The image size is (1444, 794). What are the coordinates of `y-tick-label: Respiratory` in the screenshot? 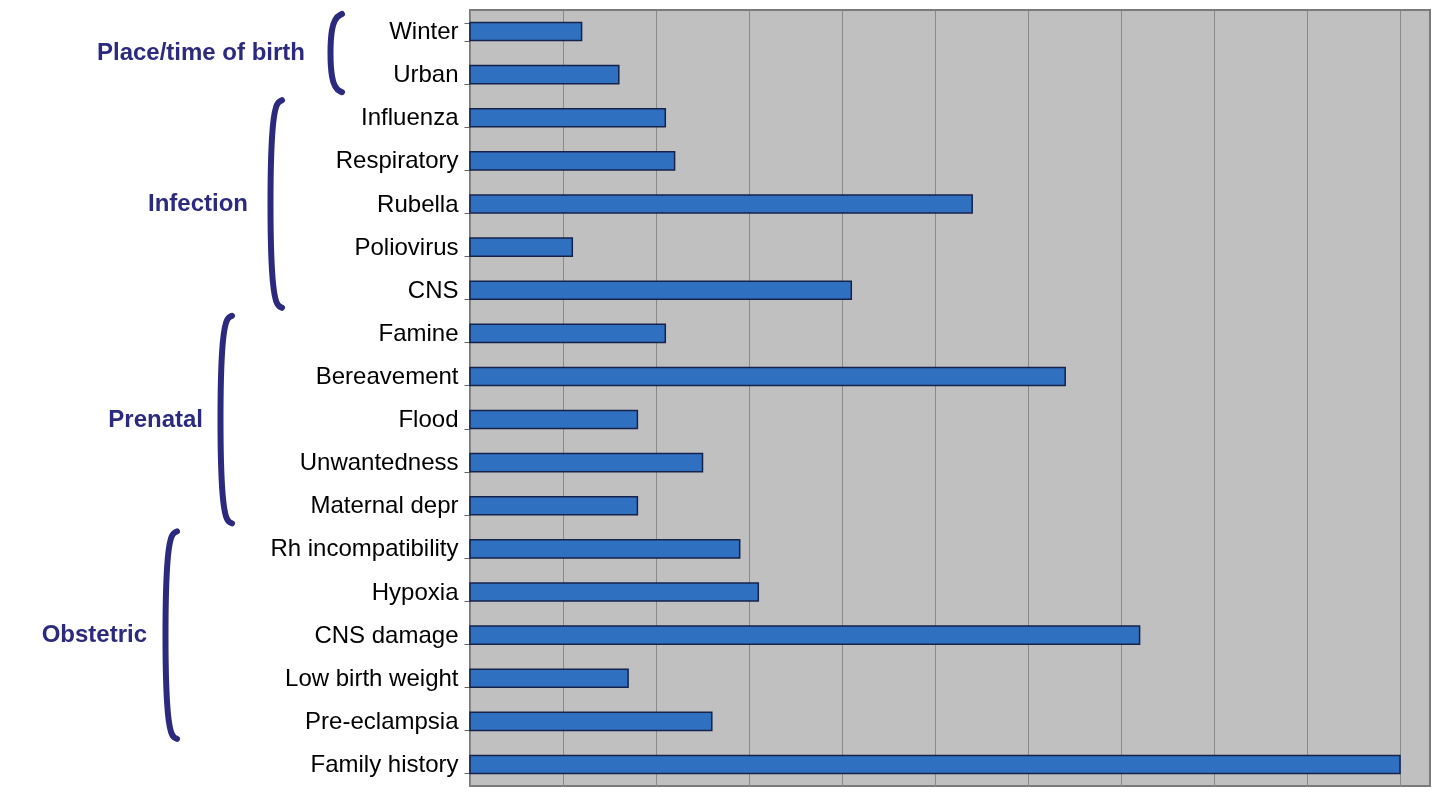 It's located at (397, 160).